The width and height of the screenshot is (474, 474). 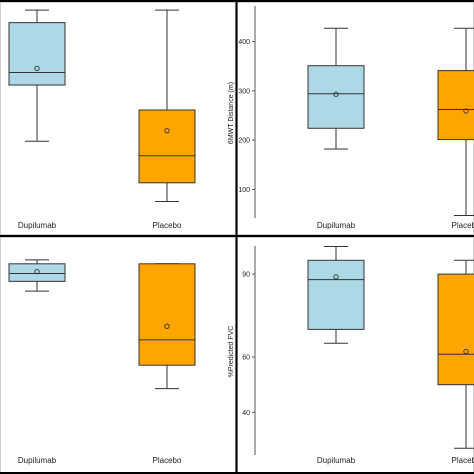 What do you see at coordinates (246, 275) in the screenshot?
I see `y-tick-label: 90` at bounding box center [246, 275].